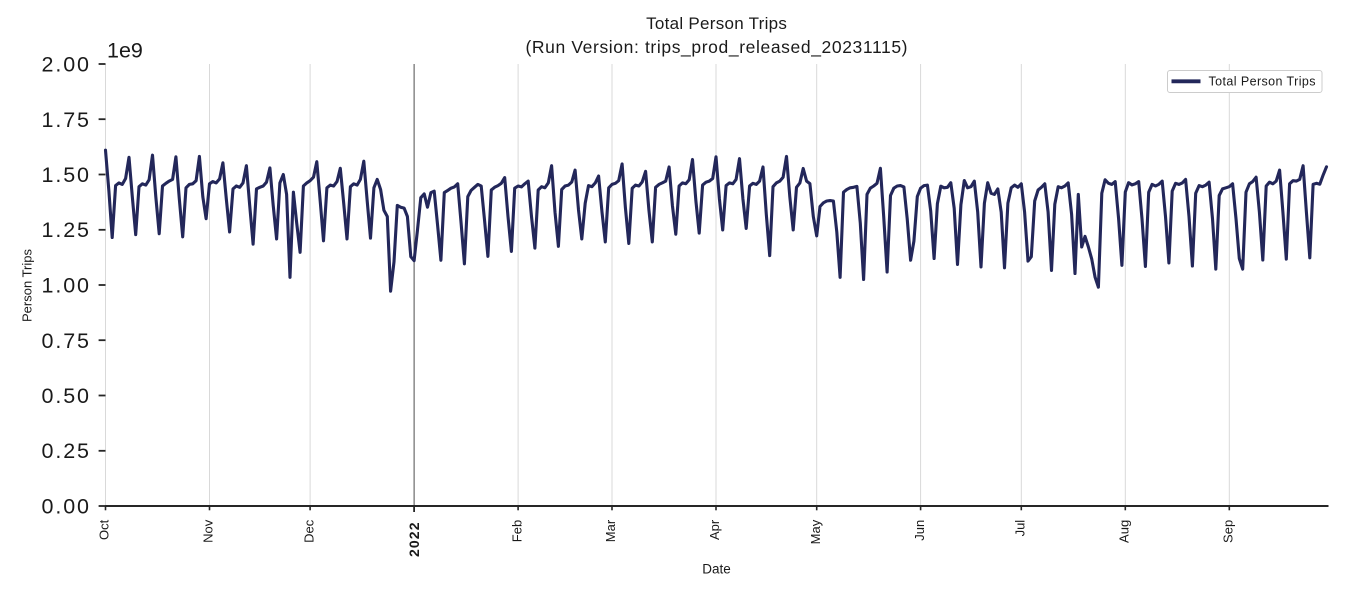 The image size is (1350, 605). What do you see at coordinates (104, 529) in the screenshot?
I see `svg-text: Oct` at bounding box center [104, 529].